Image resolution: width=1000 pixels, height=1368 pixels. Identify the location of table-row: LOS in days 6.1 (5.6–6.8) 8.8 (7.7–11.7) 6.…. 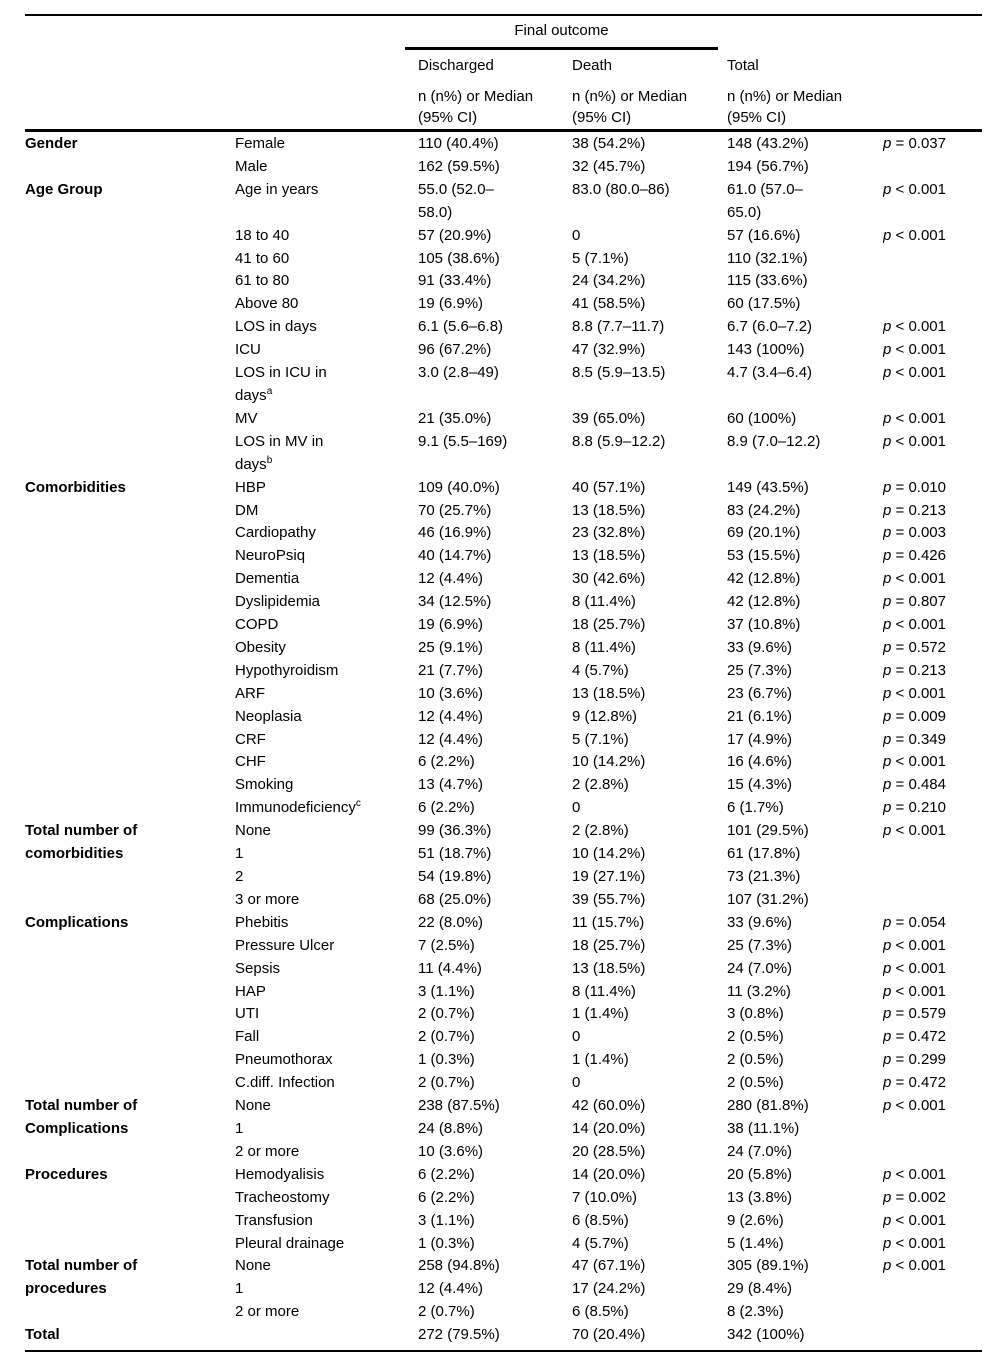
(503, 327).